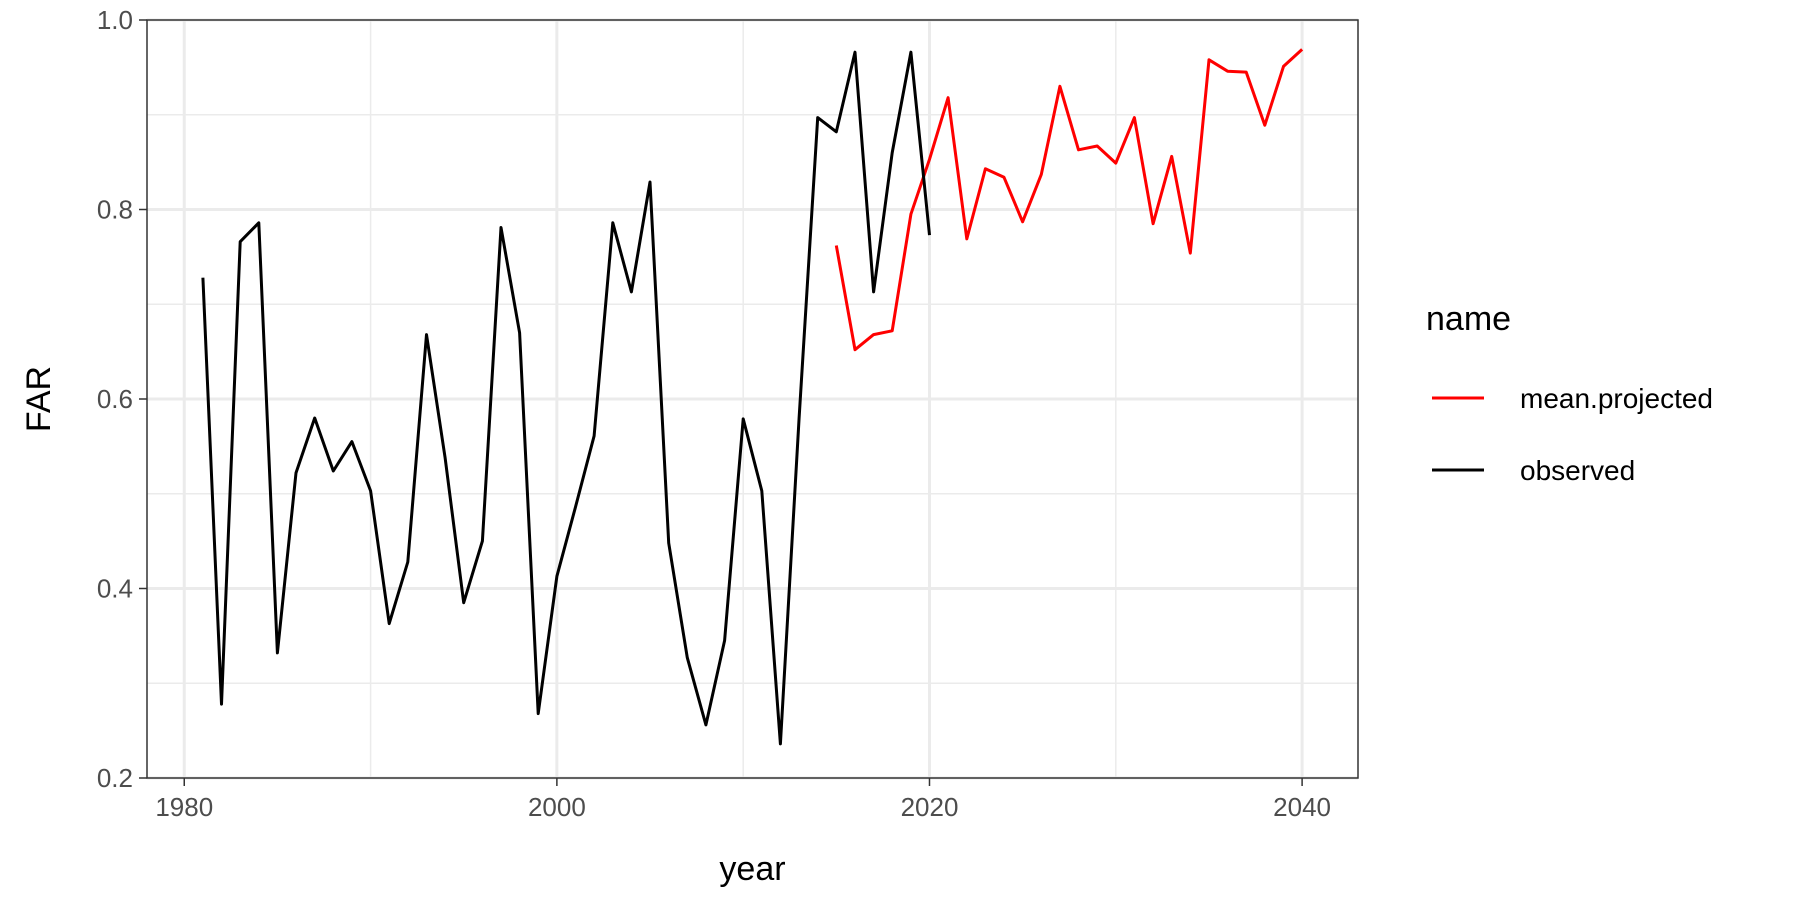  I want to click on legend-title: name, so click(1468, 319).